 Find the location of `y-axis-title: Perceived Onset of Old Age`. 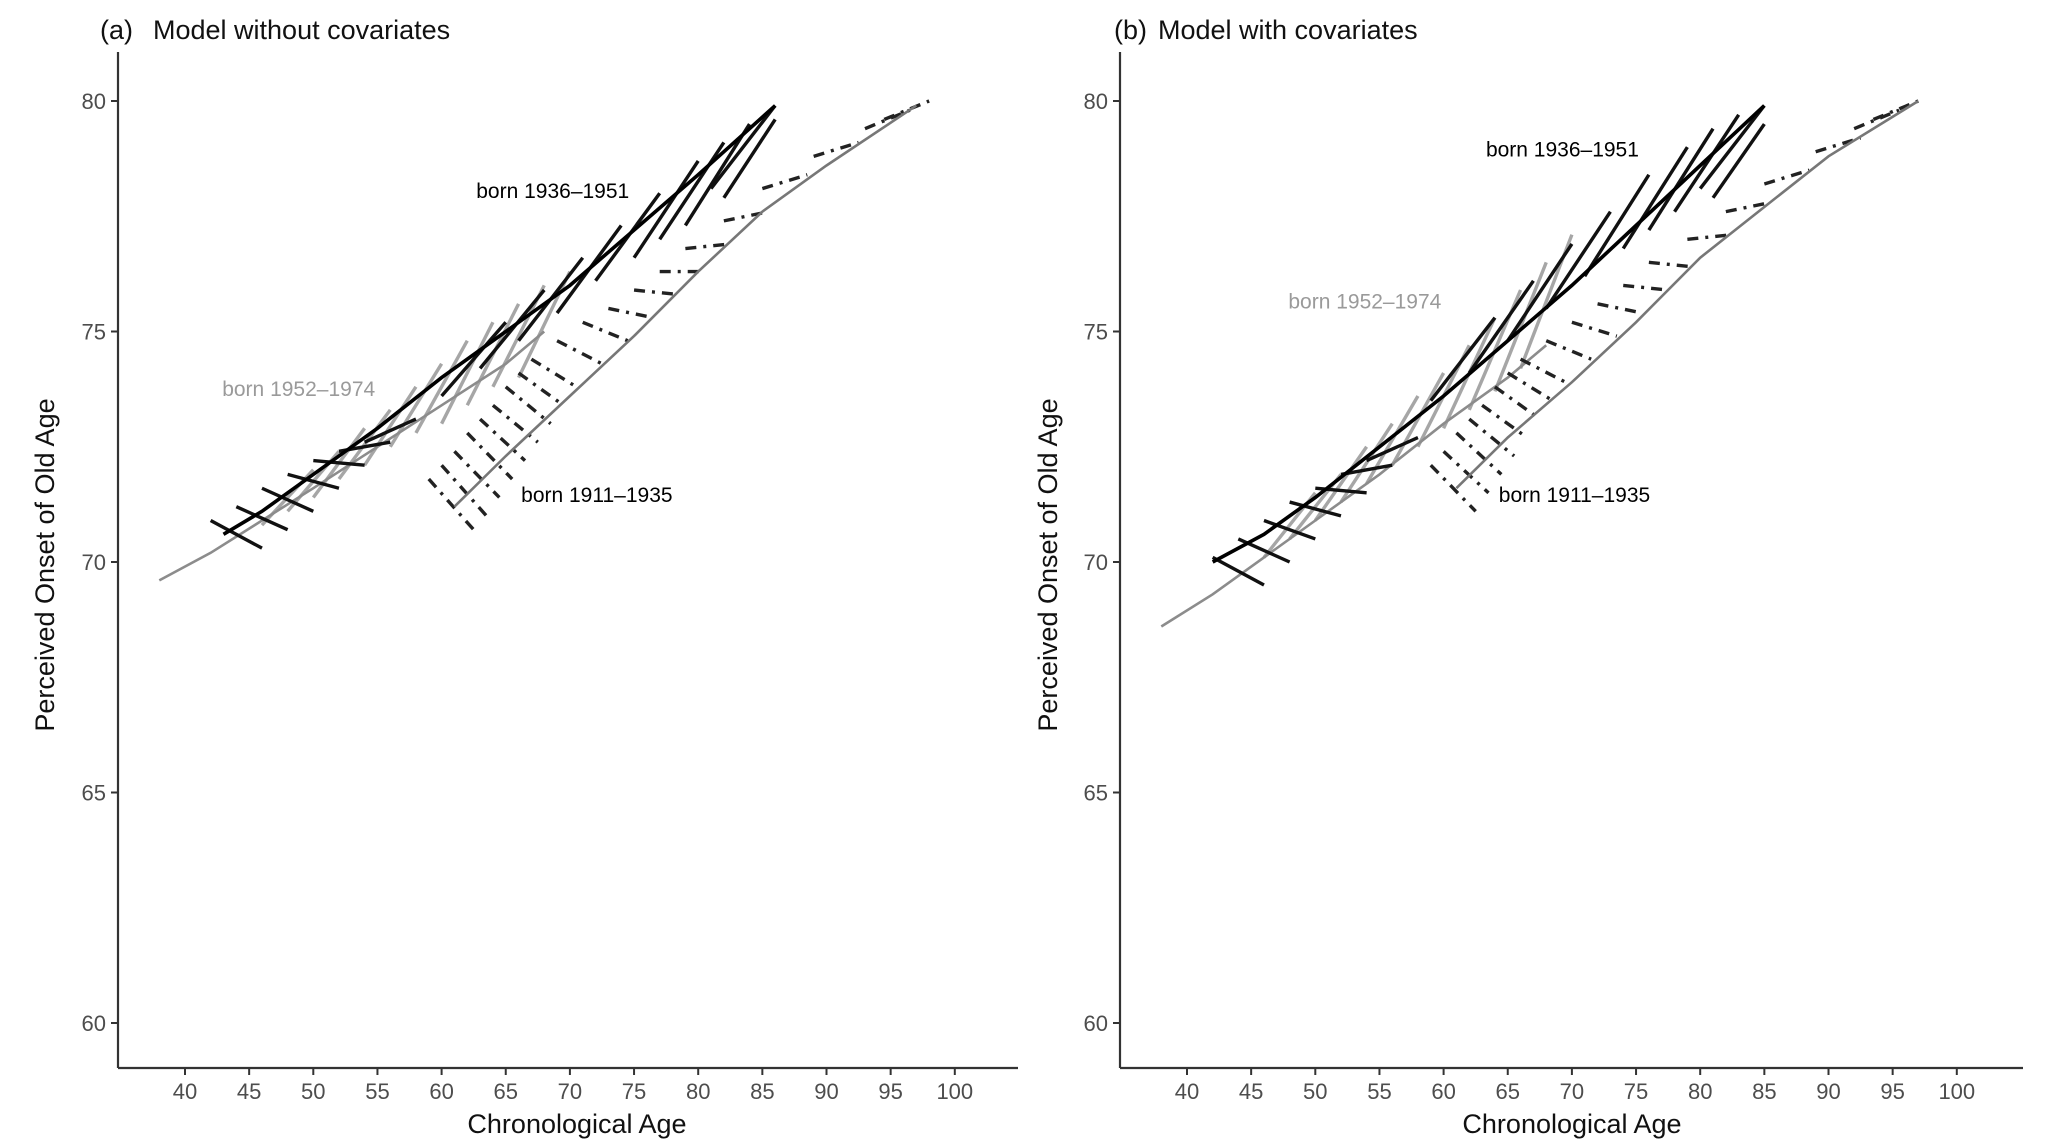

y-axis-title: Perceived Onset of Old Age is located at coordinates (1048, 564).